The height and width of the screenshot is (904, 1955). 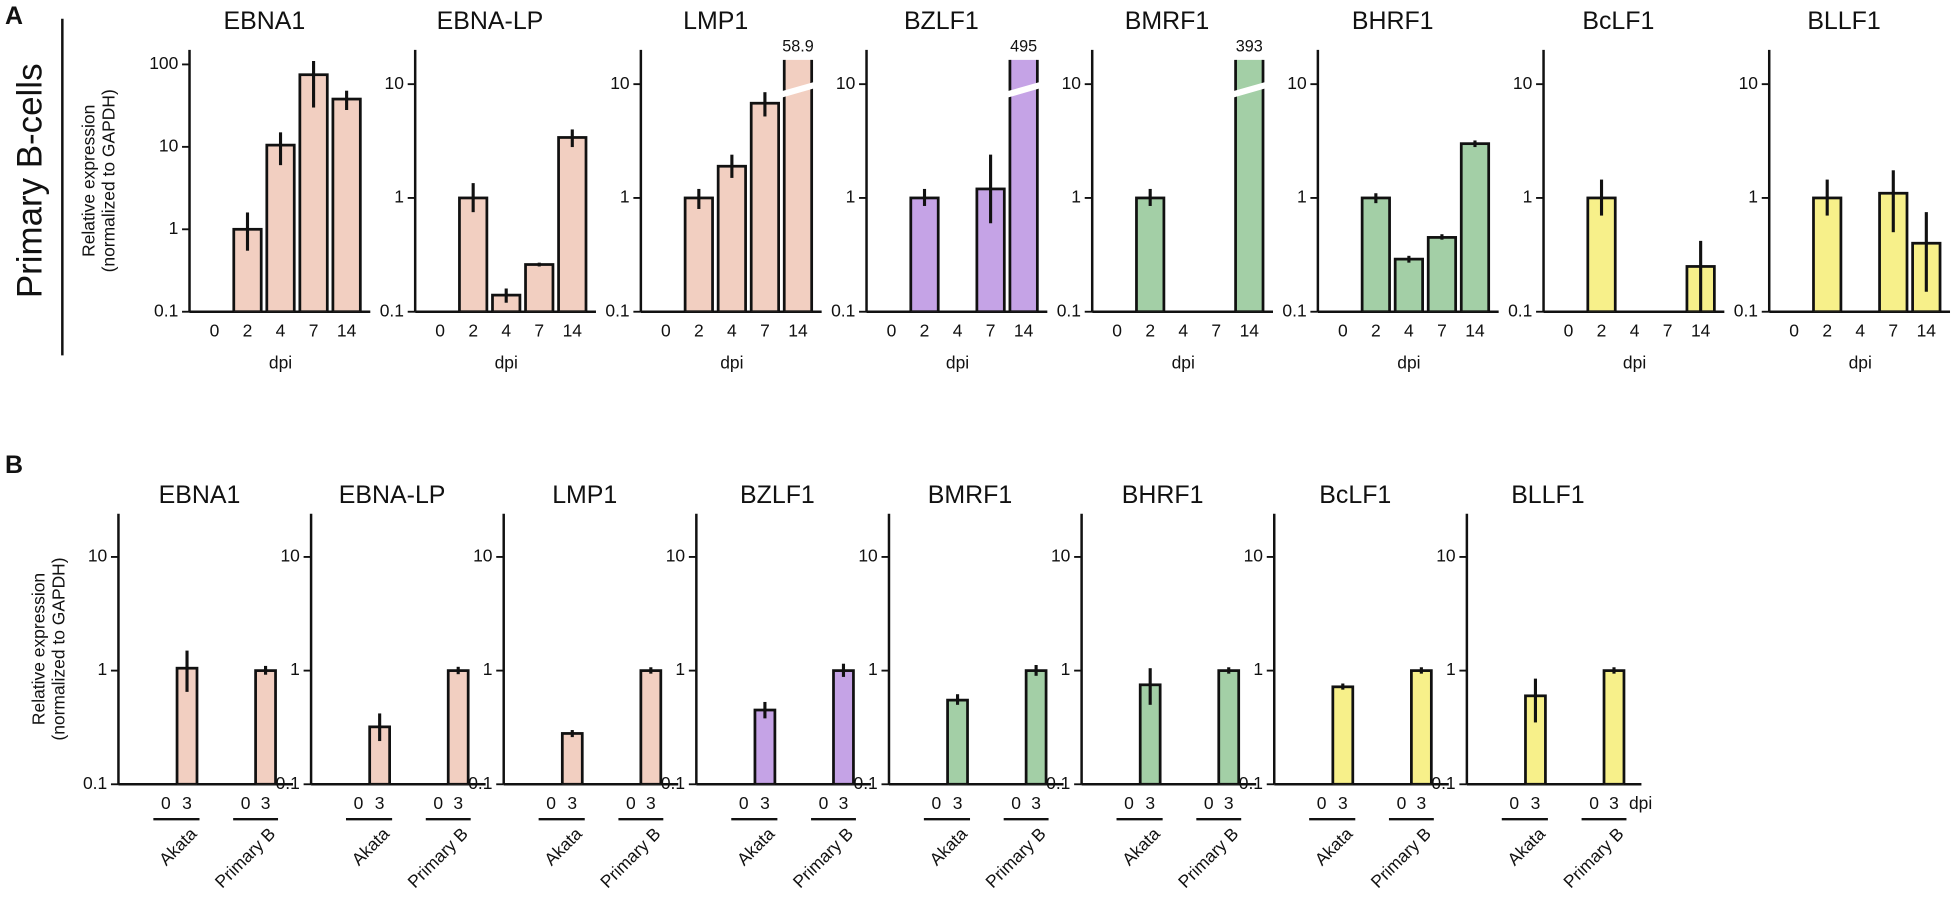 I want to click on panel-chart: BLLF1 0.1 1 10 0 2 4 7 14 dpi, so click(x=1842, y=190).